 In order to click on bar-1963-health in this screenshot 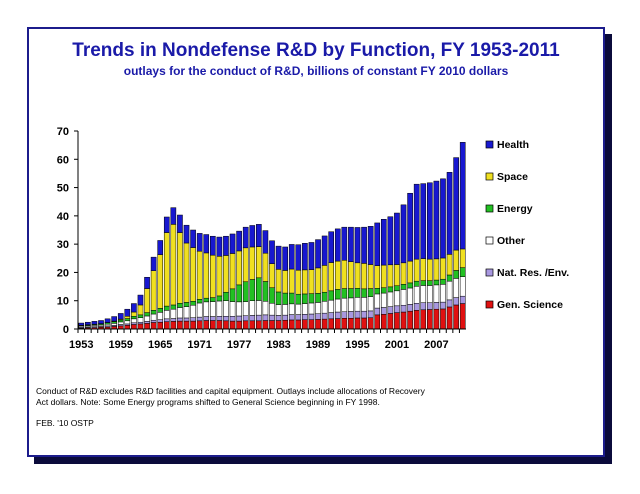, I will do `click(147, 282)`.